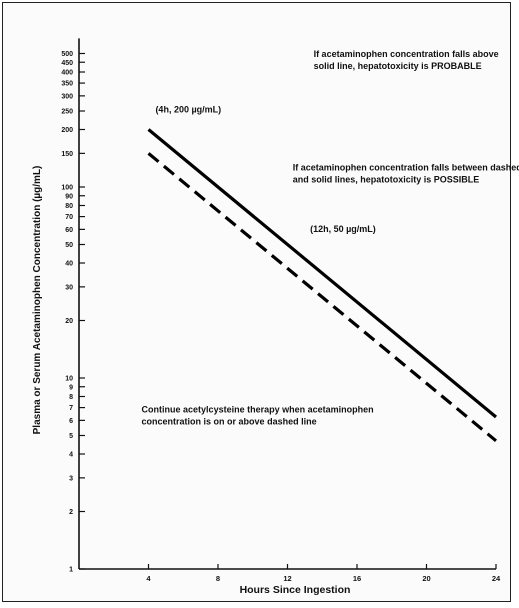  I want to click on y-tick-label: 30, so click(69, 287).